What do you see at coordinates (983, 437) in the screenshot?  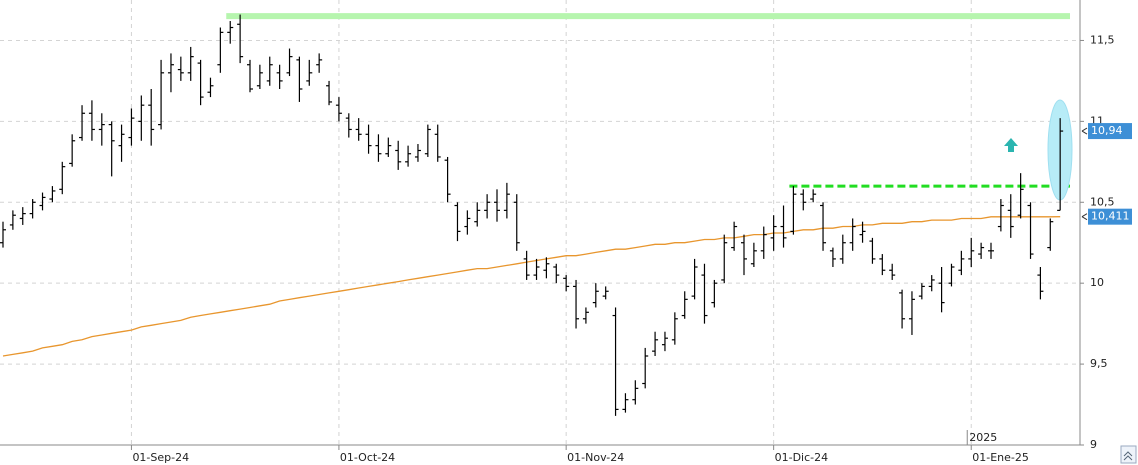 I see `year-label: 2025` at bounding box center [983, 437].